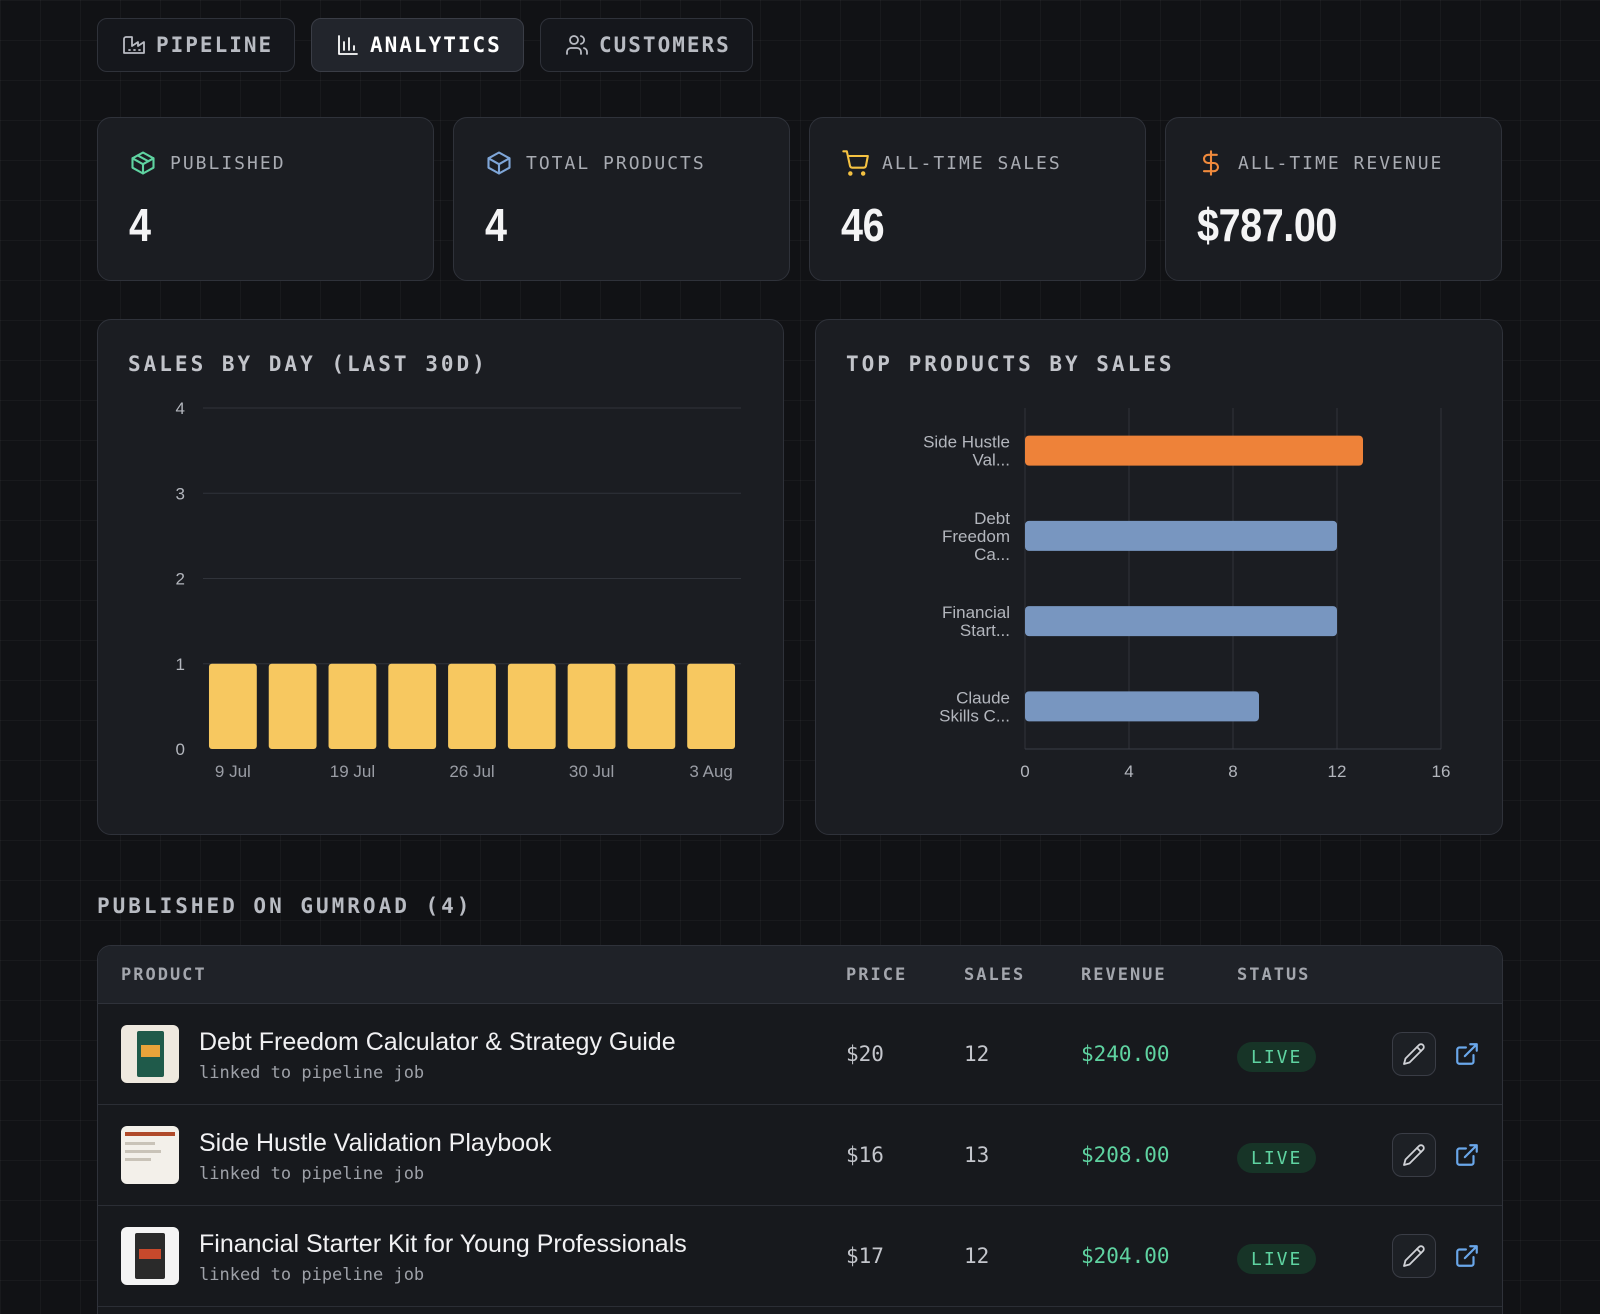 The image size is (1600, 1314). What do you see at coordinates (180, 579) in the screenshot?
I see `y-tick-label: 2` at bounding box center [180, 579].